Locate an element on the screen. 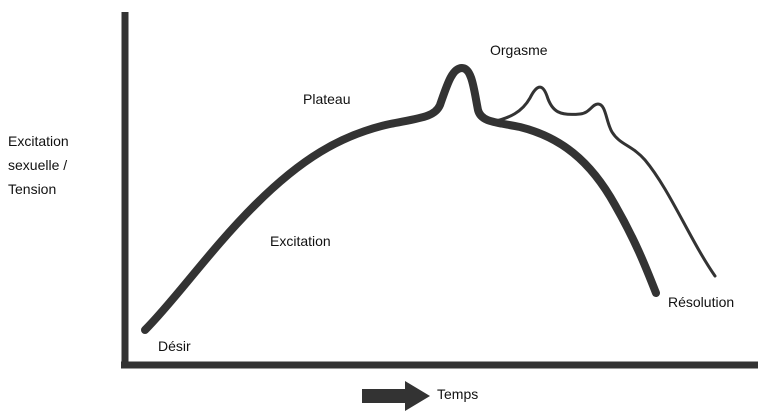 The width and height of the screenshot is (760, 416). y-axis-label: sexuelle / is located at coordinates (37, 165).